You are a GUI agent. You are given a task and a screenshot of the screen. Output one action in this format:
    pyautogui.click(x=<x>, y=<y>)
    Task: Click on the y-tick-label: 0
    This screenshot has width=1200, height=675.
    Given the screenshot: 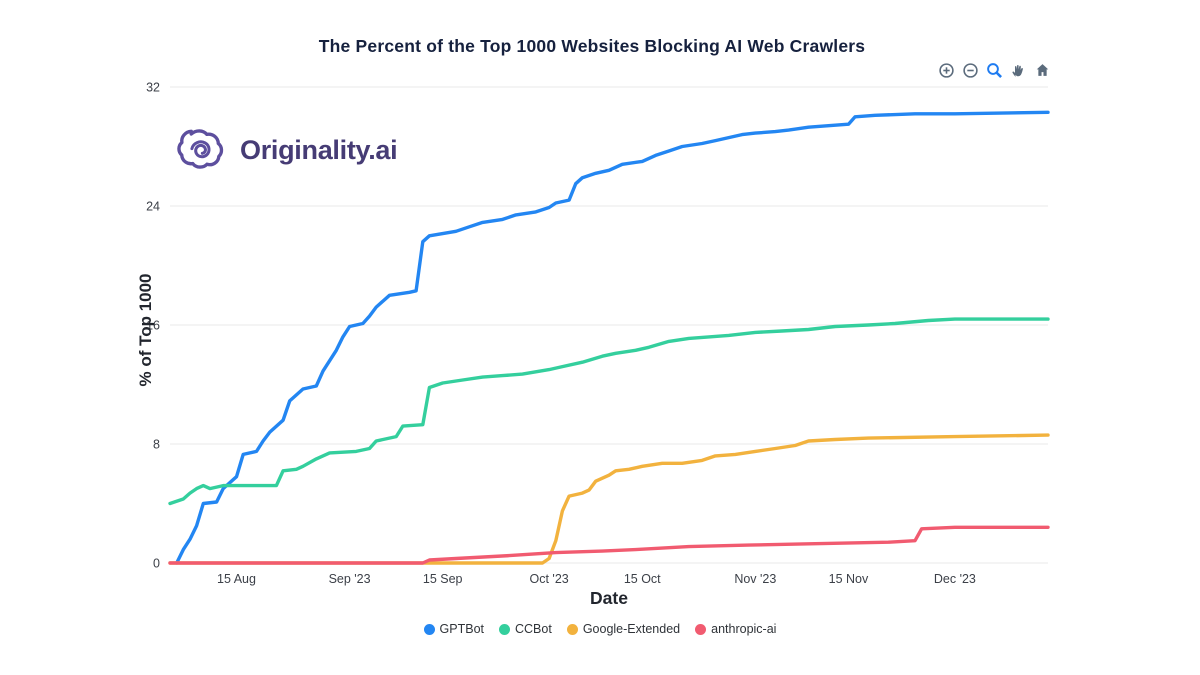 What is the action you would take?
    pyautogui.click(x=156, y=564)
    